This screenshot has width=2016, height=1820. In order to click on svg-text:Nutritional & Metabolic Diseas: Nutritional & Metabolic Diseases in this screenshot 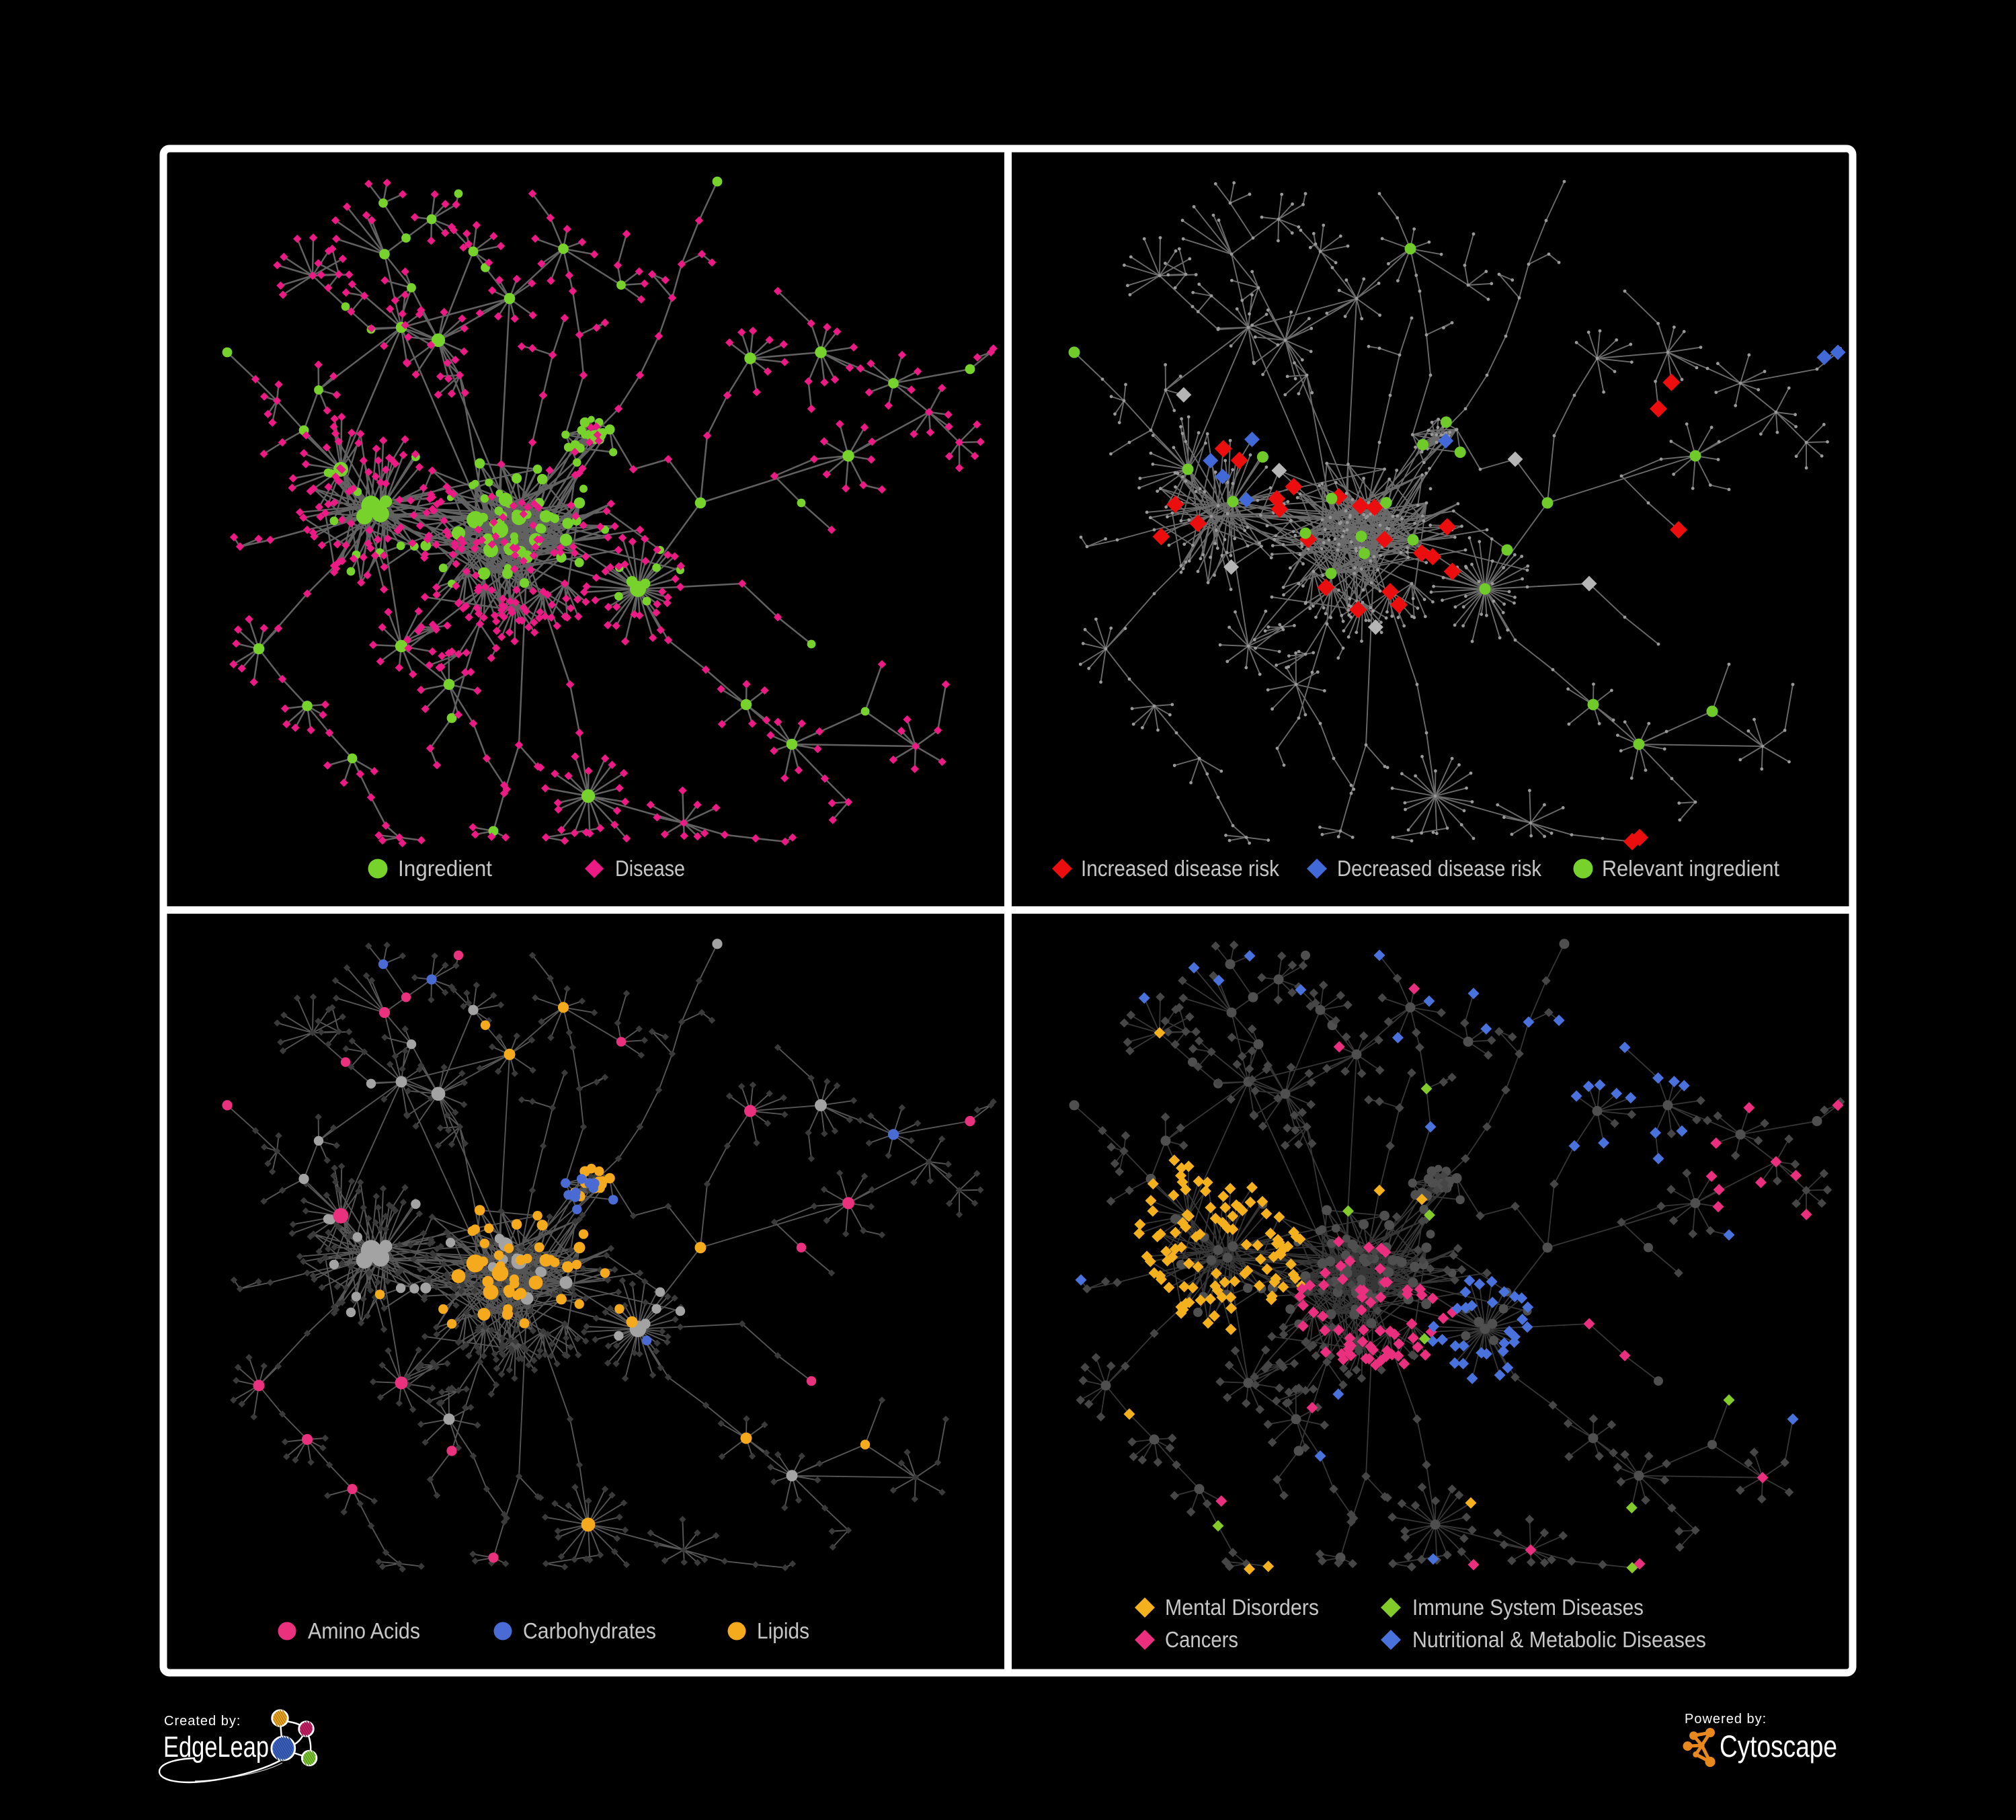, I will do `click(1559, 1639)`.